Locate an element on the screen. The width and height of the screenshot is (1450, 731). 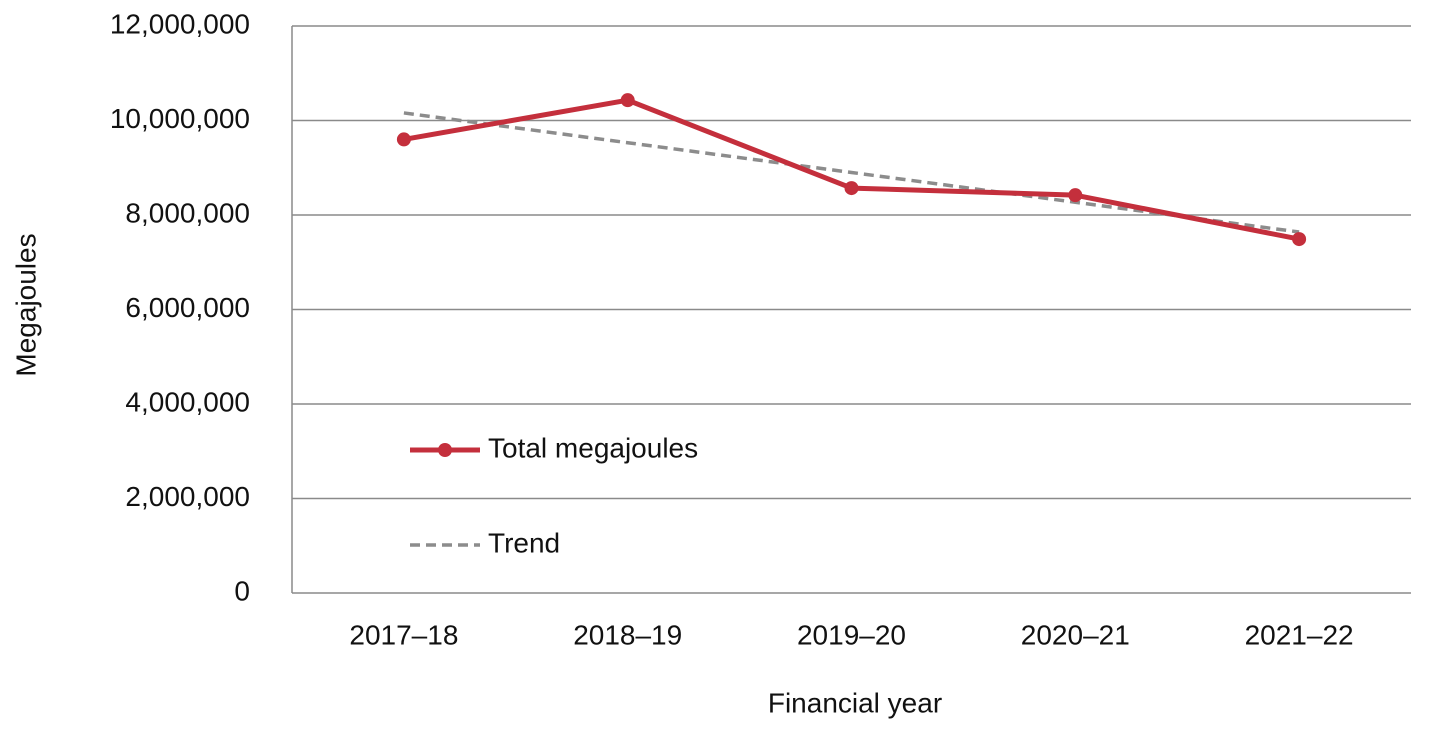
x-axis-title: Financial year is located at coordinates (855, 702).